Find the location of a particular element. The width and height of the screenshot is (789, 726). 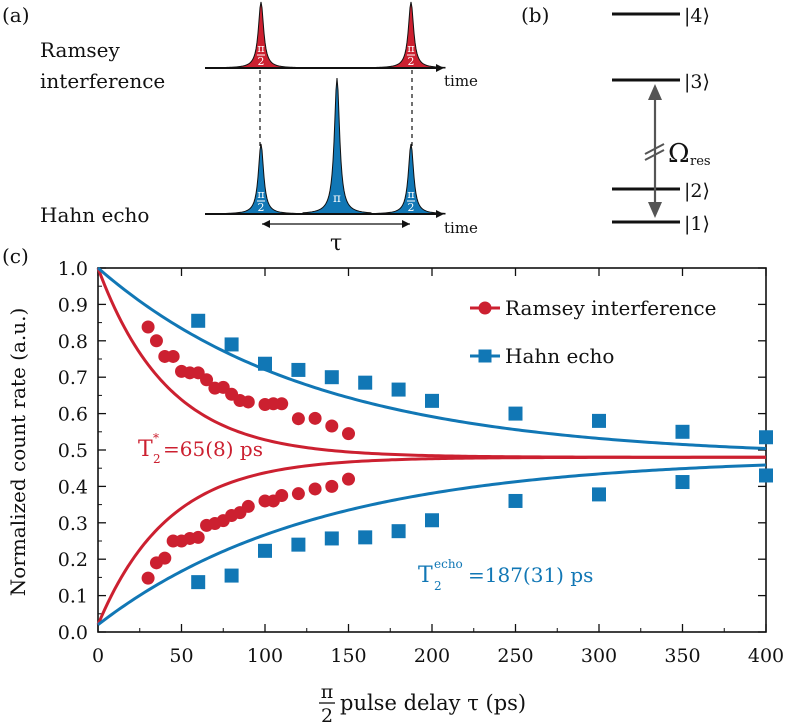

y-tick-label: 1.0 is located at coordinates (73, 269).